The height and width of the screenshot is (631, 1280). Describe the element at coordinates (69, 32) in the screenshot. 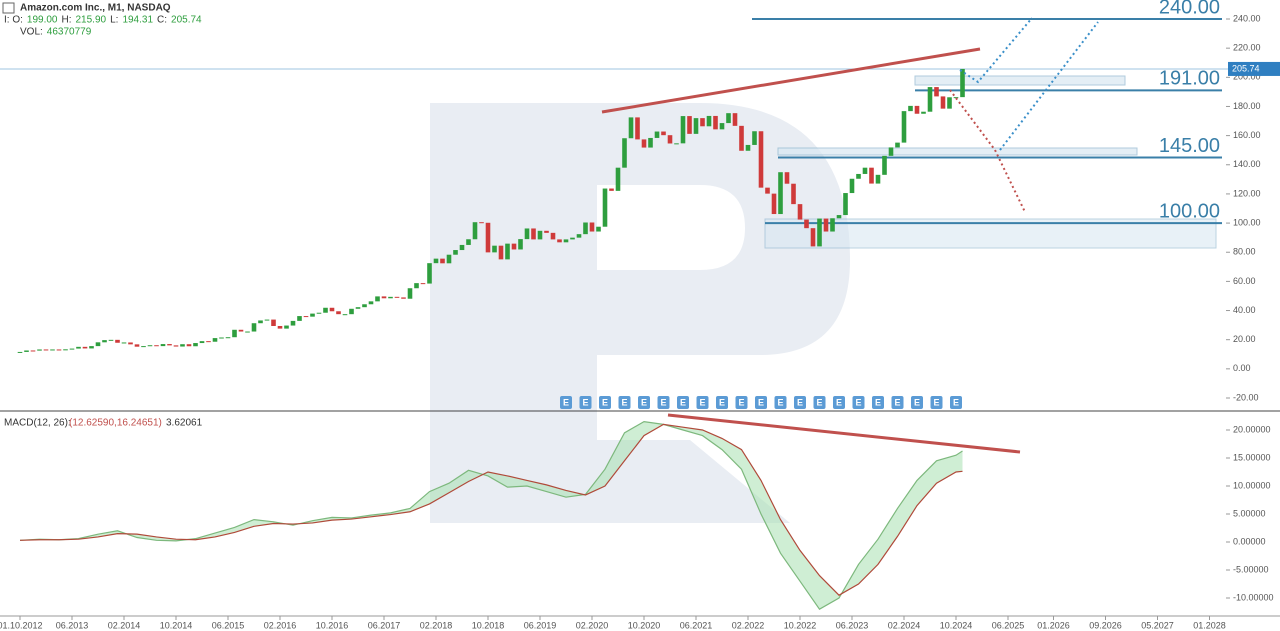

I see `header-text: 46370779` at that location.